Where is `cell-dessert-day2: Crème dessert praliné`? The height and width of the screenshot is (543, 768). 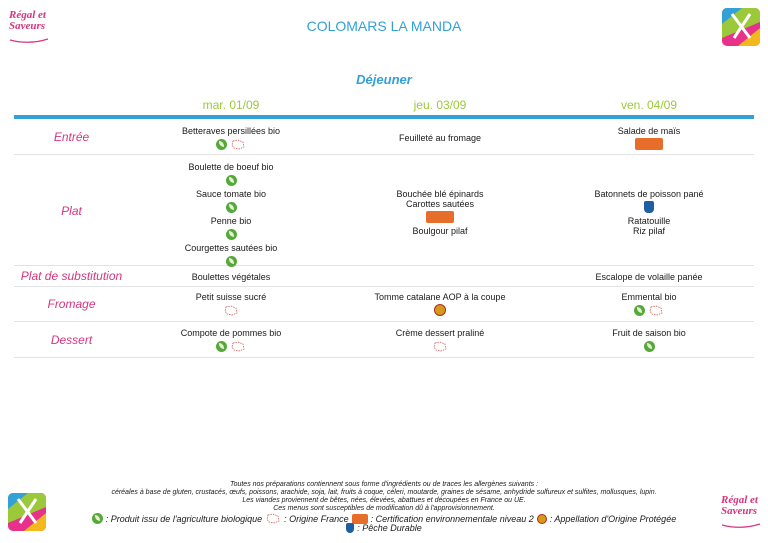
cell-dessert-day2: Crème dessert praliné is located at coordinates (440, 341).